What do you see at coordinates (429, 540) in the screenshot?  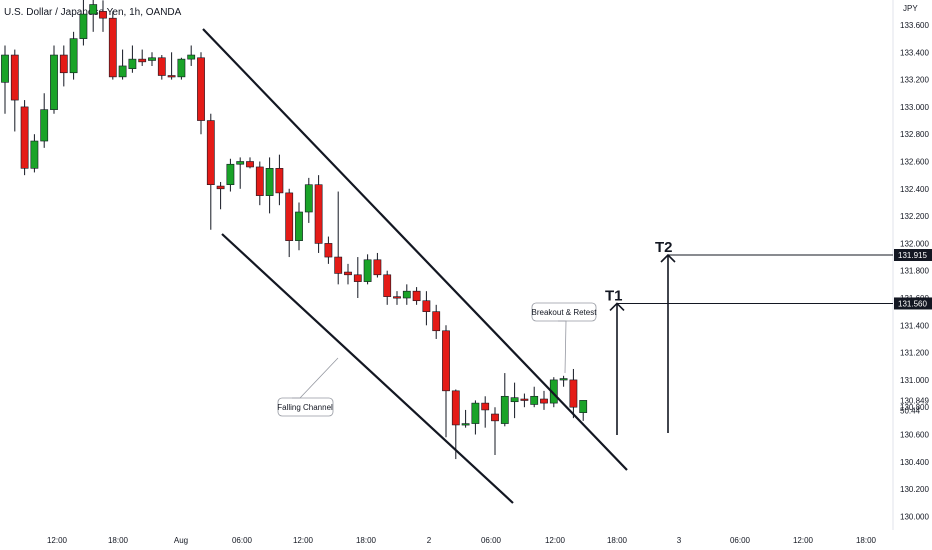 I see `time-tick-label: 2` at bounding box center [429, 540].